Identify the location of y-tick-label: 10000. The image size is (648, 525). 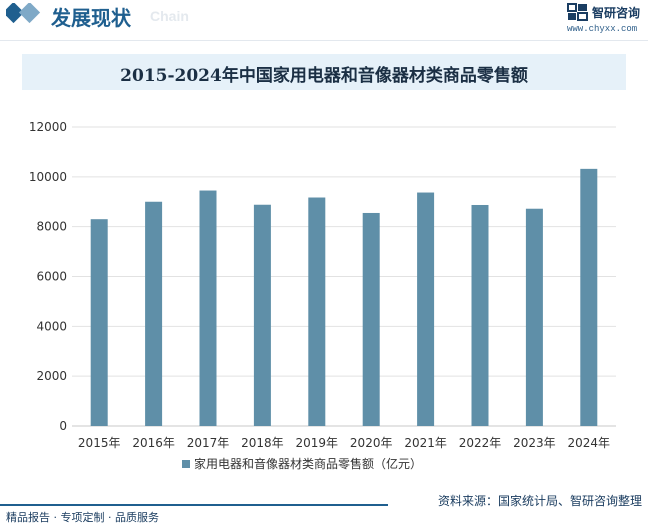
(48, 177).